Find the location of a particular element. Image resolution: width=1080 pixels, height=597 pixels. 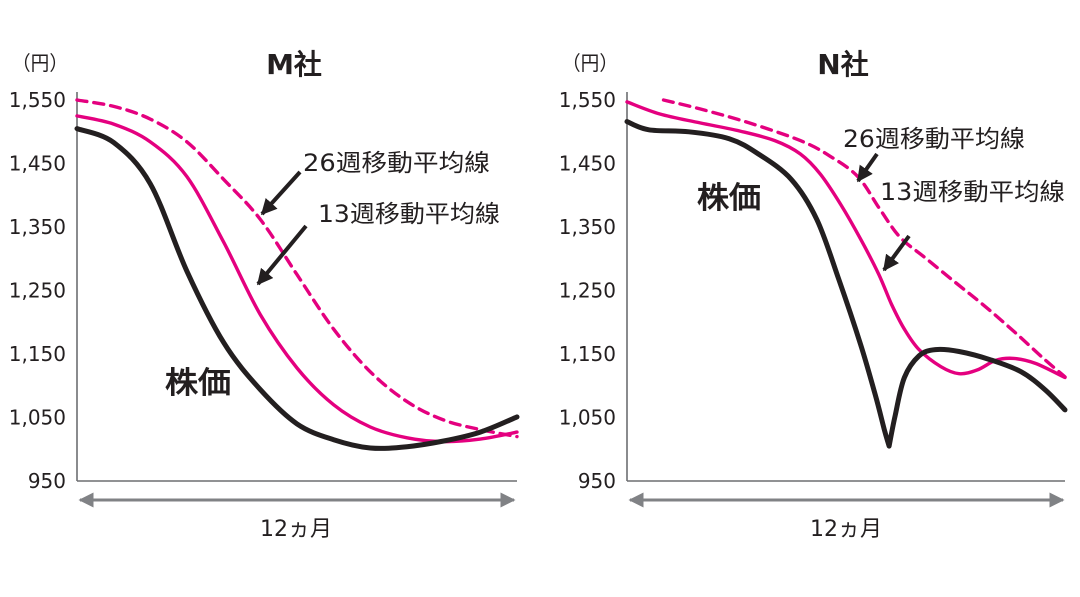

n-y-unit-label: （円） is located at coordinates (590, 63).